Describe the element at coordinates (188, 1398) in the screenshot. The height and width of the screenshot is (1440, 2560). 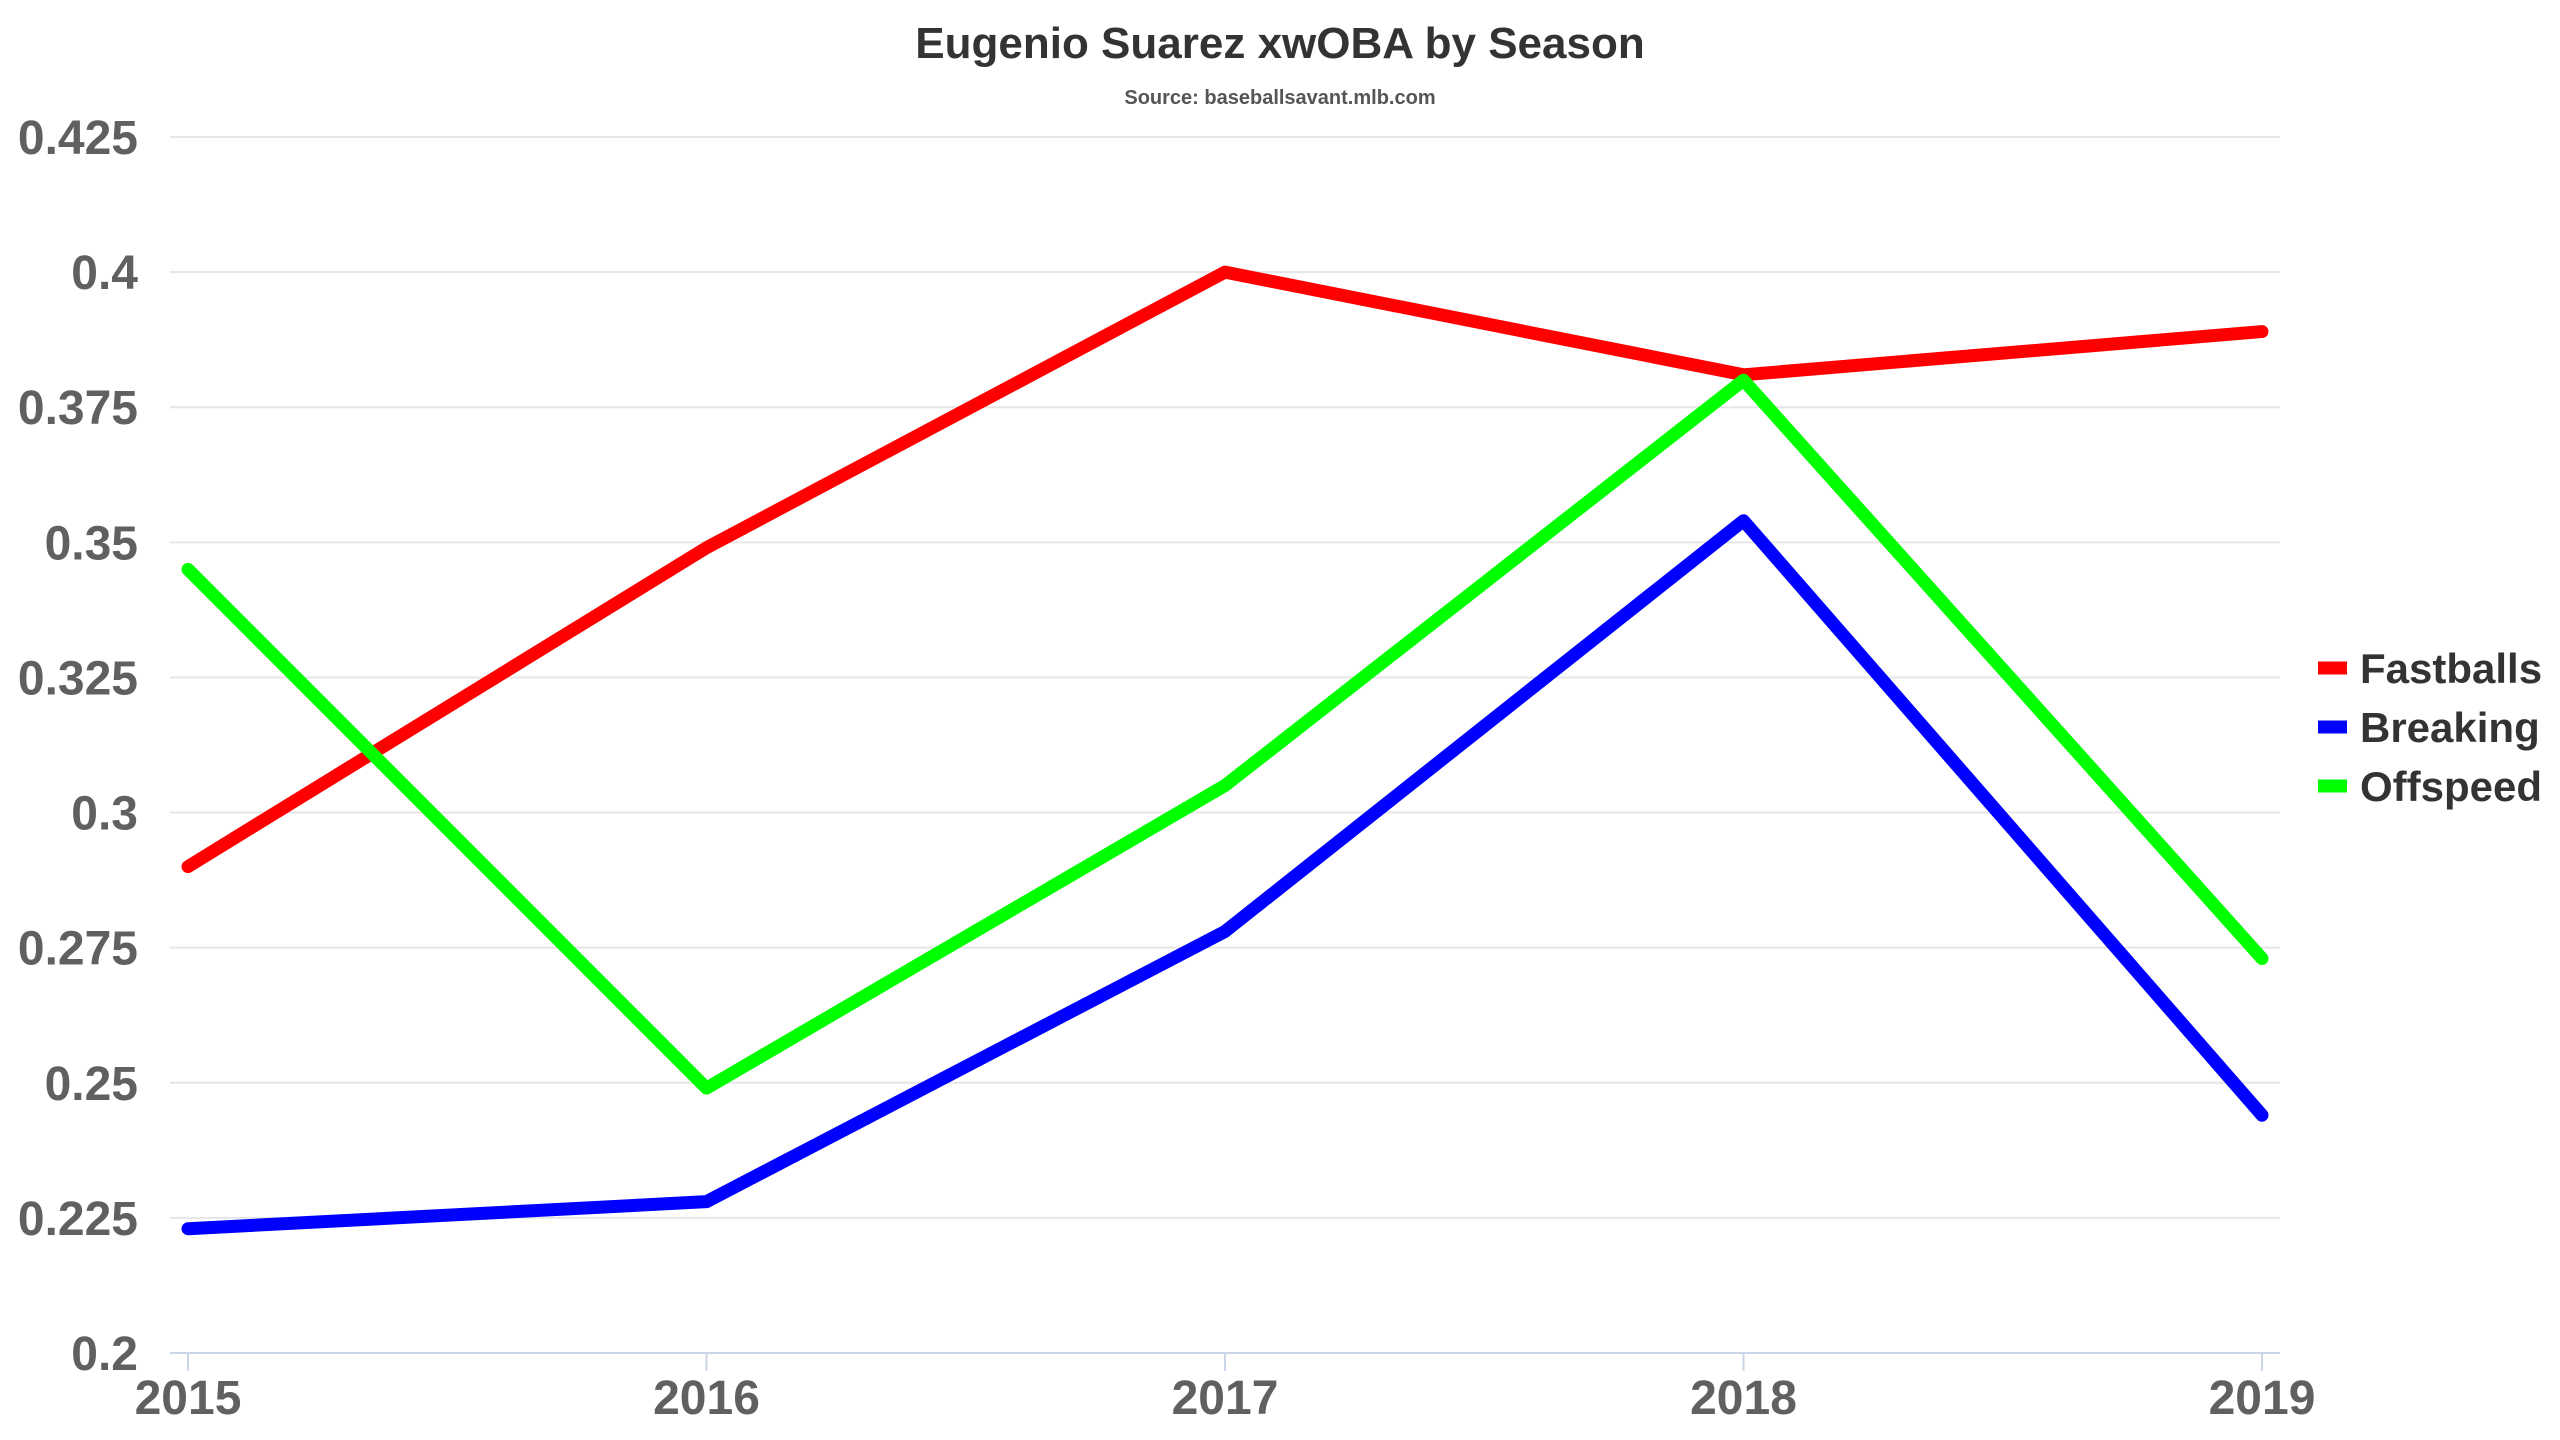
I see `x-tick-label: 2015` at that location.